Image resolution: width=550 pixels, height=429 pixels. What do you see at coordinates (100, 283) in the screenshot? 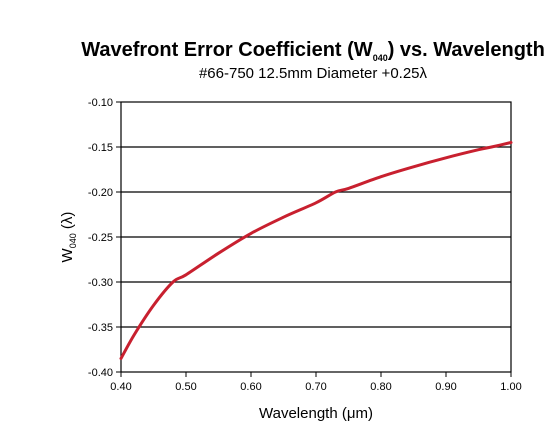
I see `y-tick-label: -0.30` at bounding box center [100, 283].